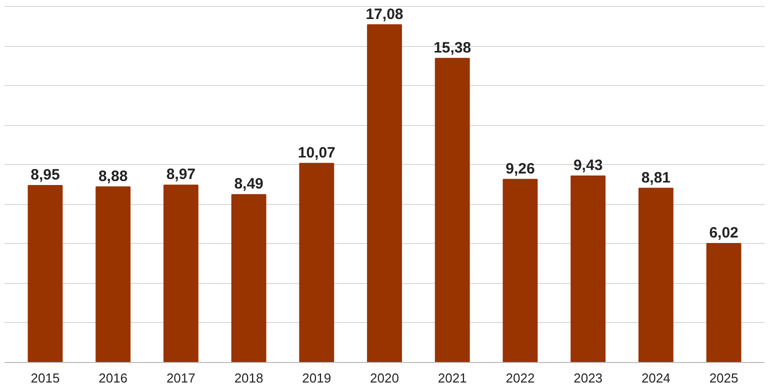 This screenshot has width=768, height=385. What do you see at coordinates (181, 175) in the screenshot?
I see `data-label: 8,97` at bounding box center [181, 175].